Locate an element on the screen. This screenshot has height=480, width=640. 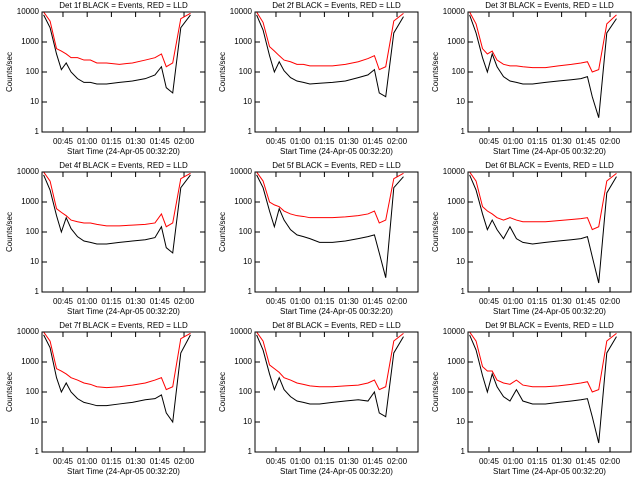
chart-title: Det 1f BLACK = Events, RED = LLD is located at coordinates (123, 5).